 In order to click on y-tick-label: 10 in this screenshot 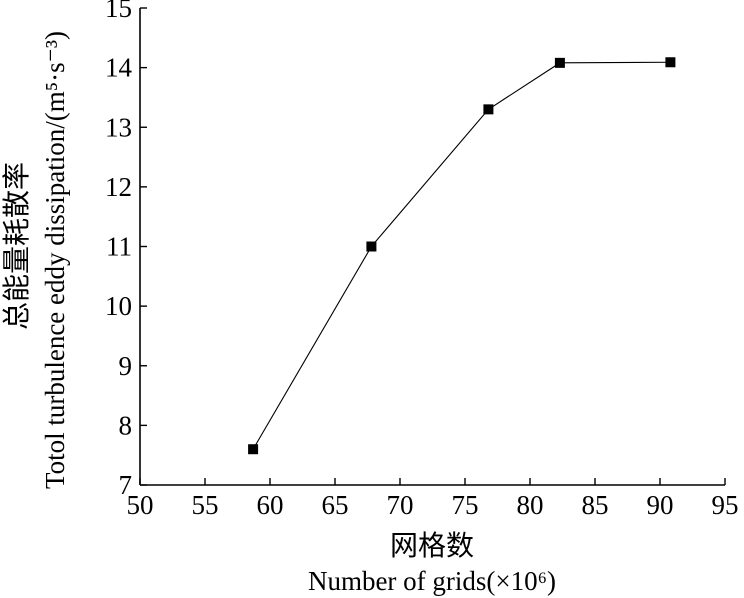, I will do `click(118, 306)`.